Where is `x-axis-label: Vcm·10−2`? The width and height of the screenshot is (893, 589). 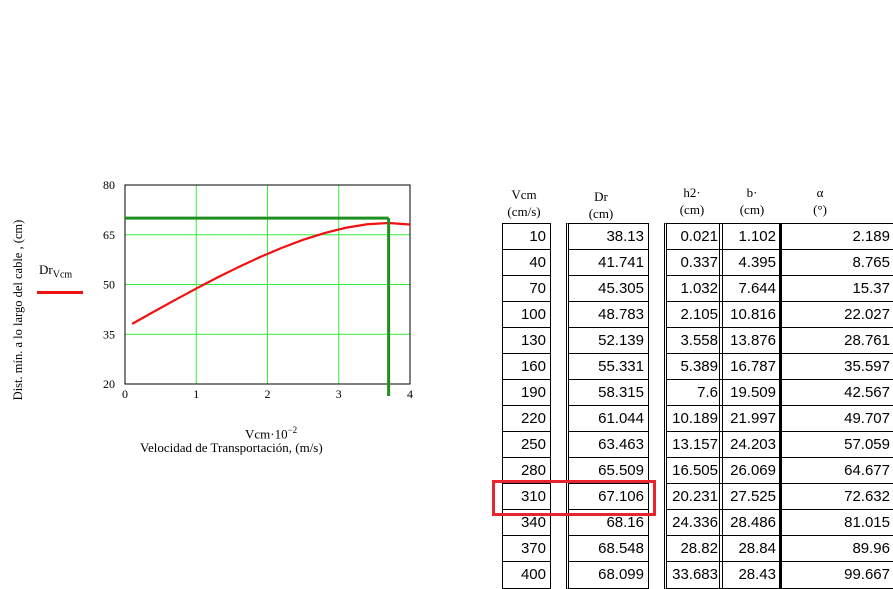
x-axis-label: Vcm·10−2 is located at coordinates (271, 433).